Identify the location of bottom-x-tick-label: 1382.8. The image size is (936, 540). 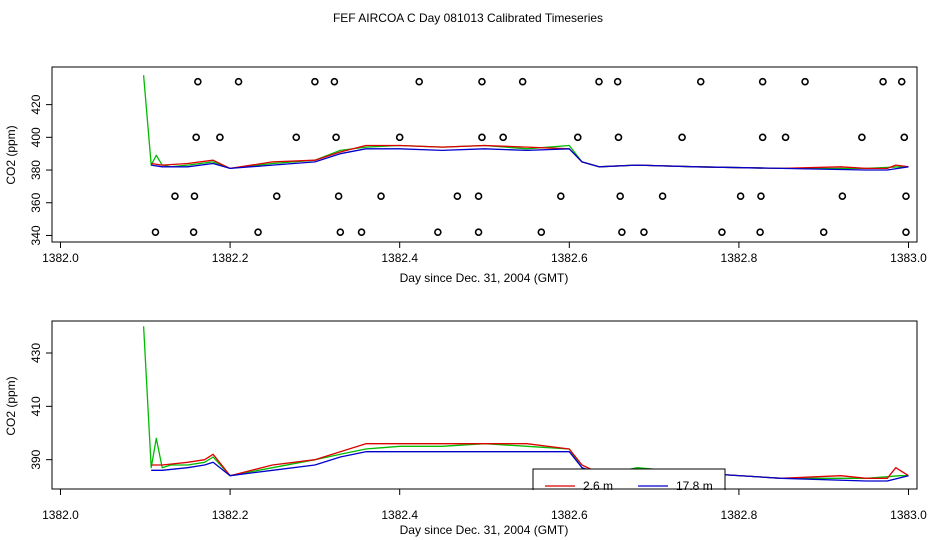
(739, 515).